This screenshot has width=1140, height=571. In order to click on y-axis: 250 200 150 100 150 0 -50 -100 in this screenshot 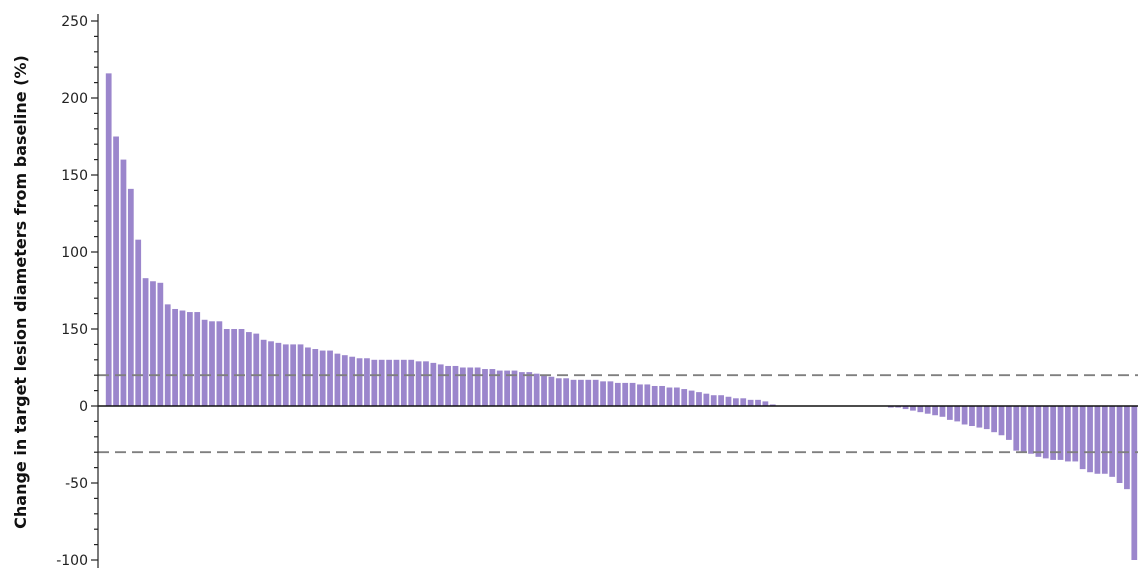, I will do `click(77, 291)`.